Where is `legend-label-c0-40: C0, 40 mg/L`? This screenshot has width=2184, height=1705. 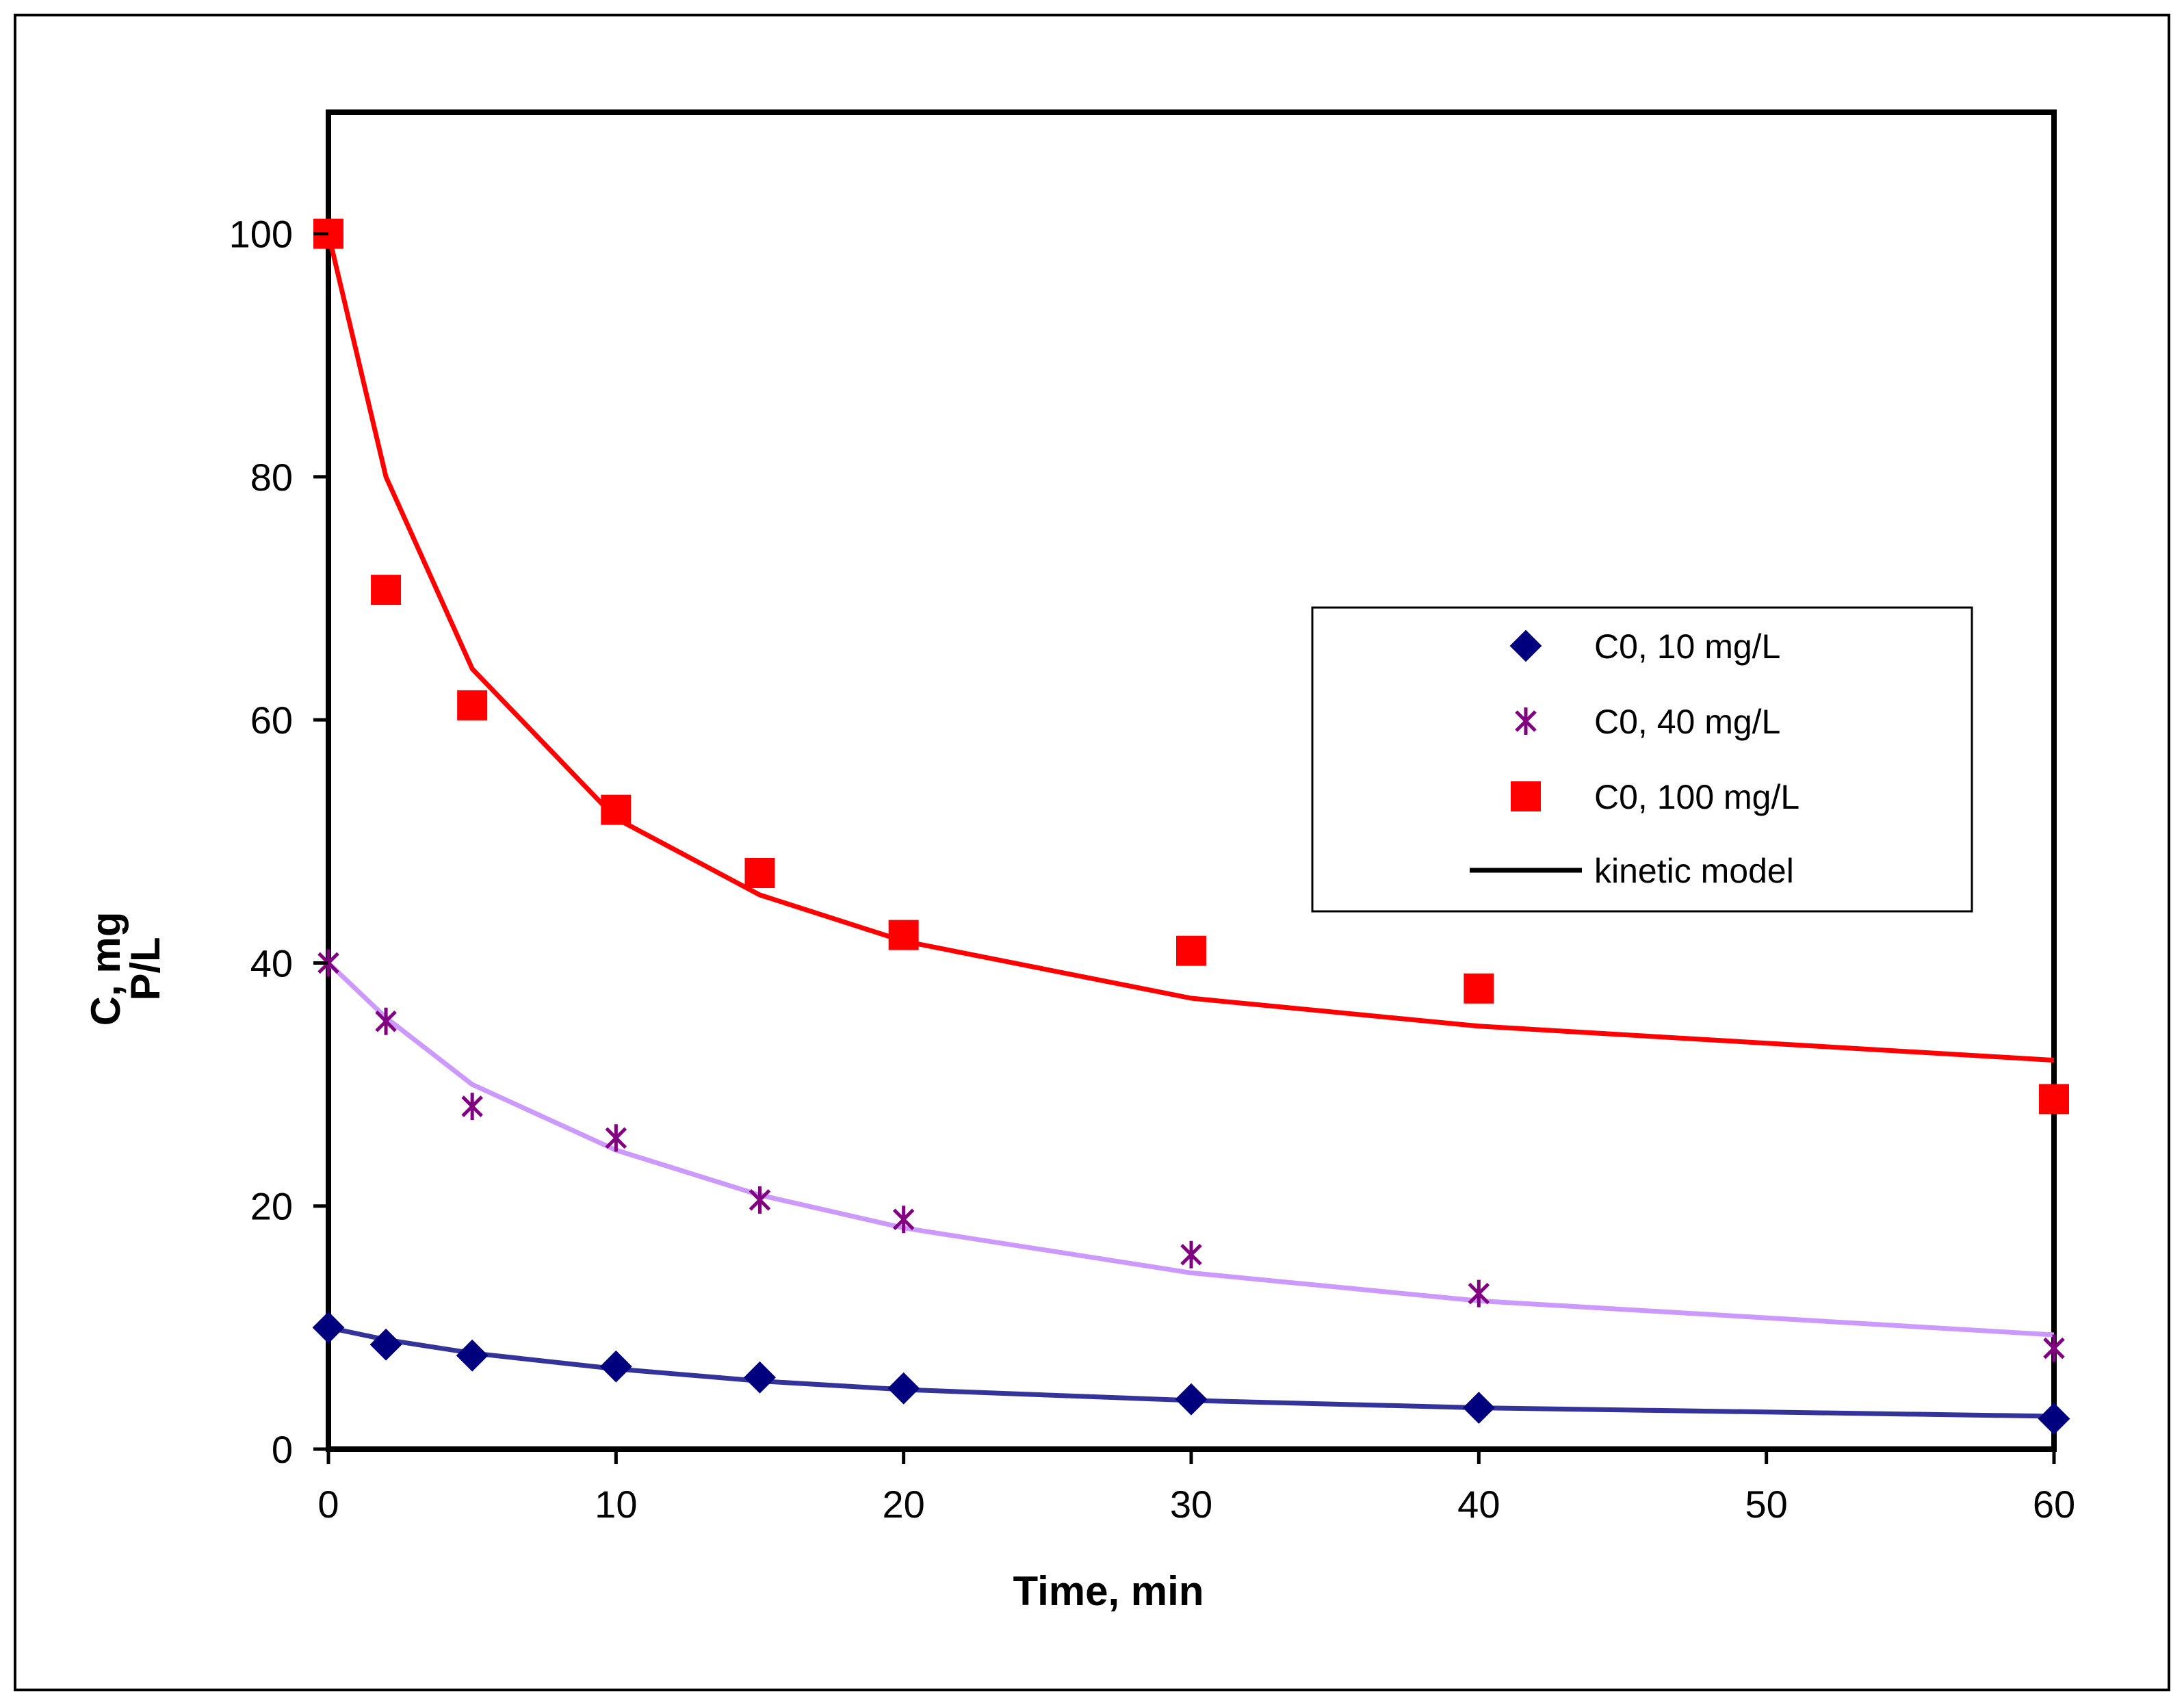 legend-label-c0-40: C0, 40 mg/L is located at coordinates (1687, 722).